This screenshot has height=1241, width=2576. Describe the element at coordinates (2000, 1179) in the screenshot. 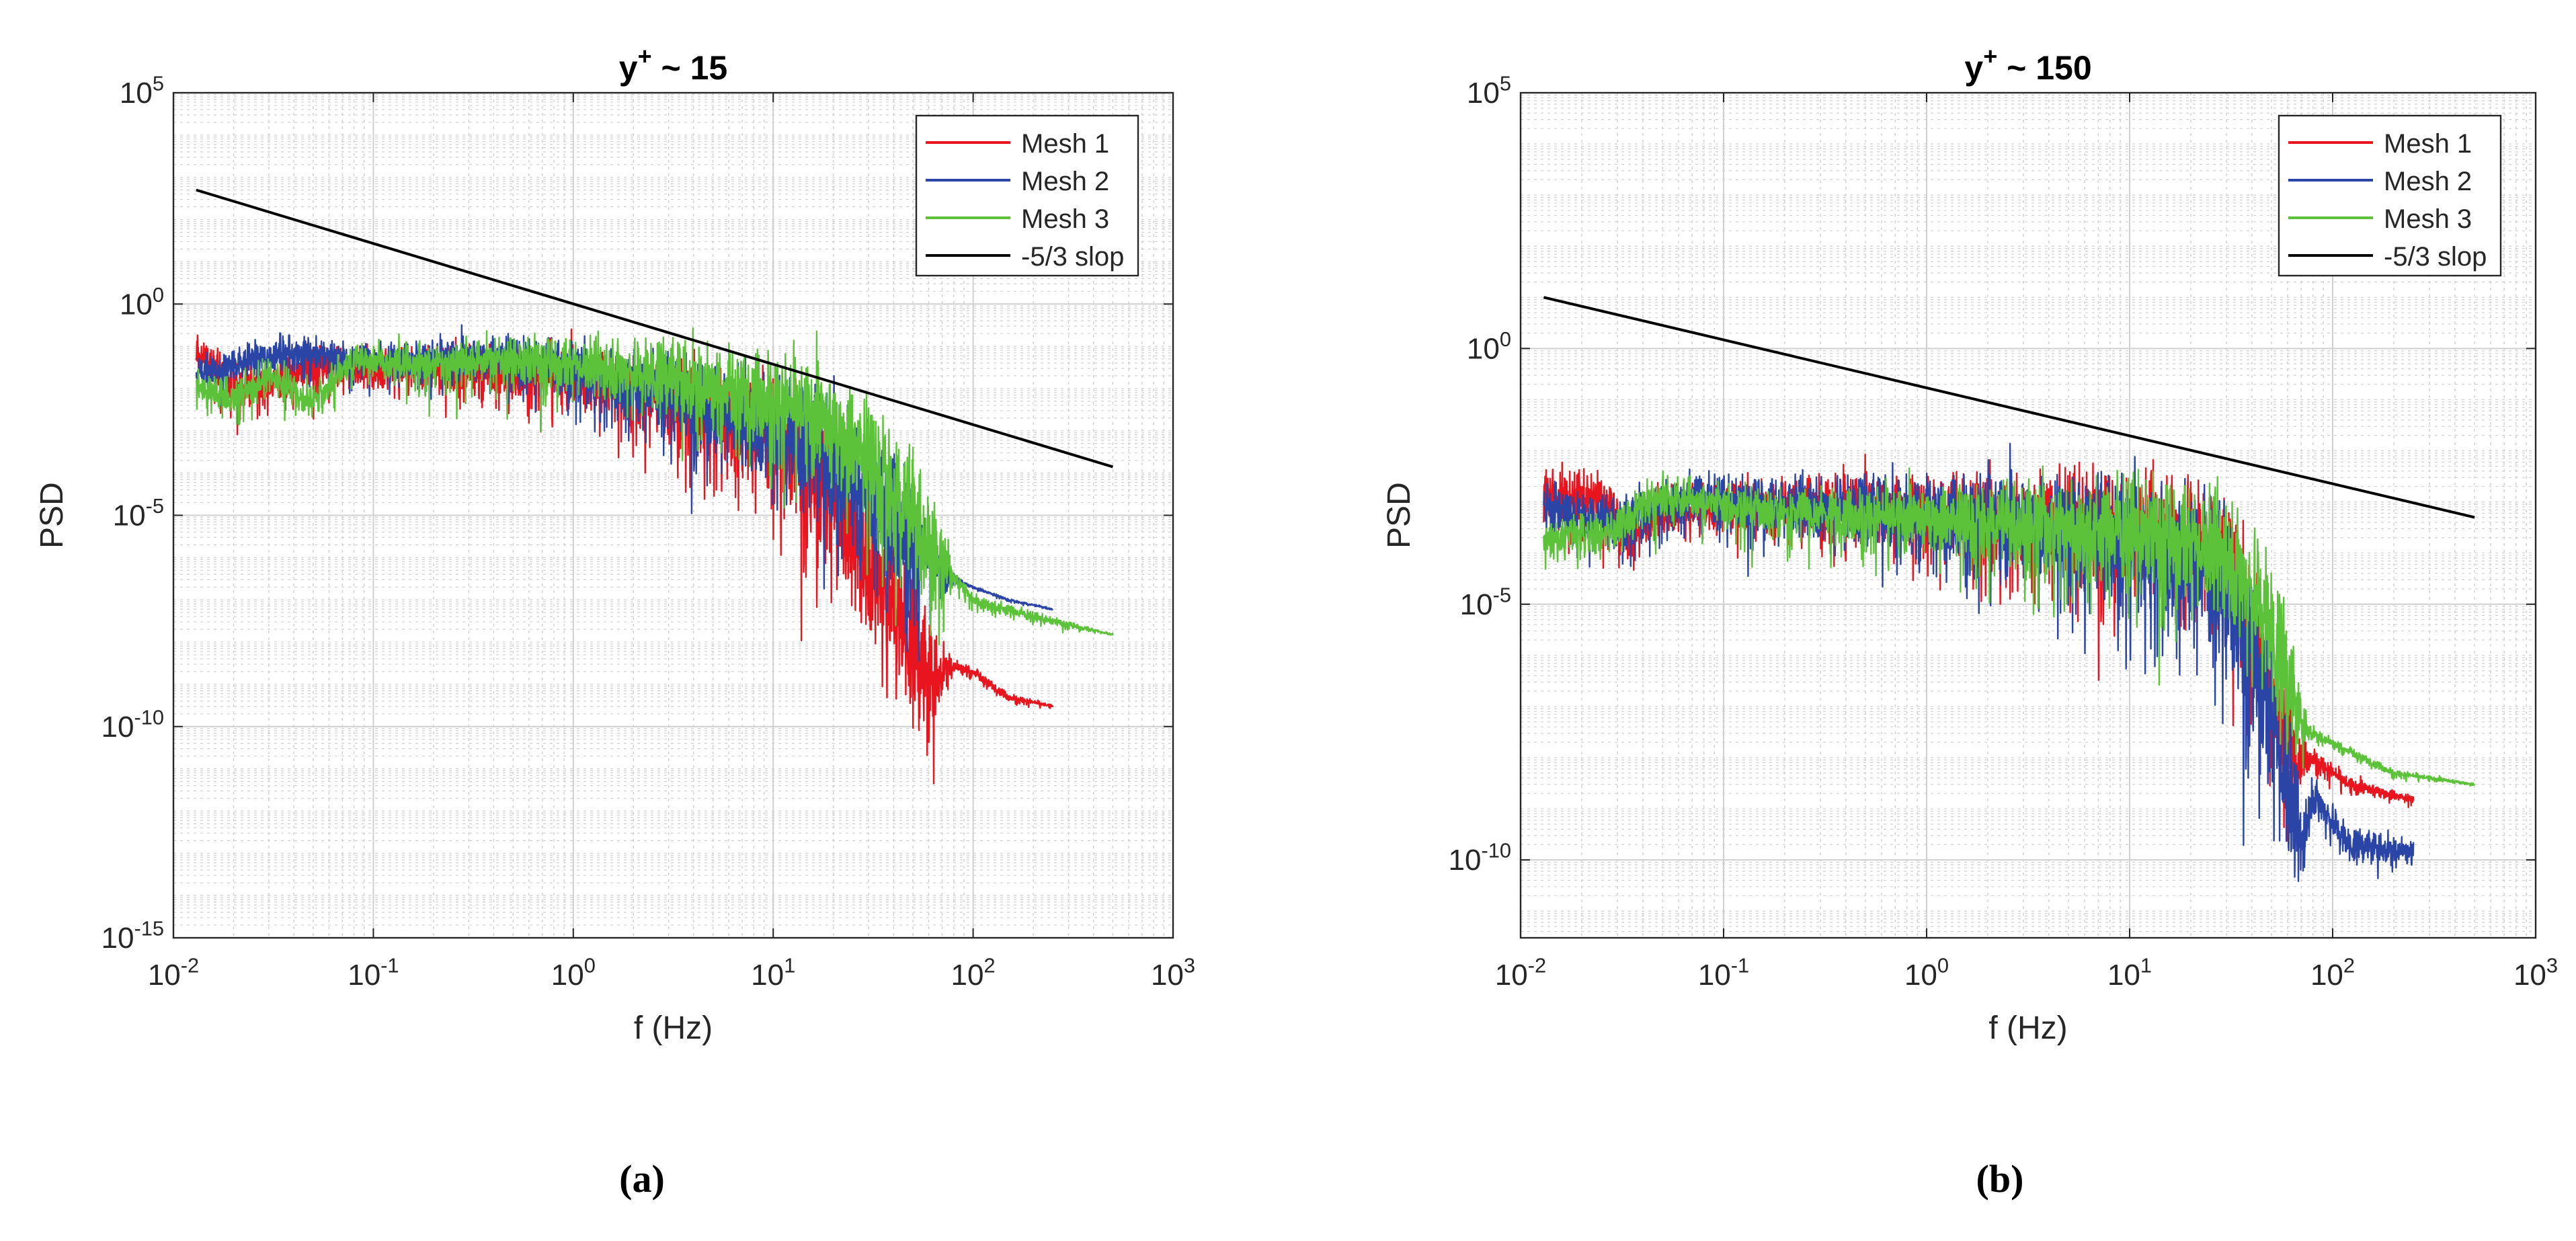

I see `caption-b: (b)` at that location.